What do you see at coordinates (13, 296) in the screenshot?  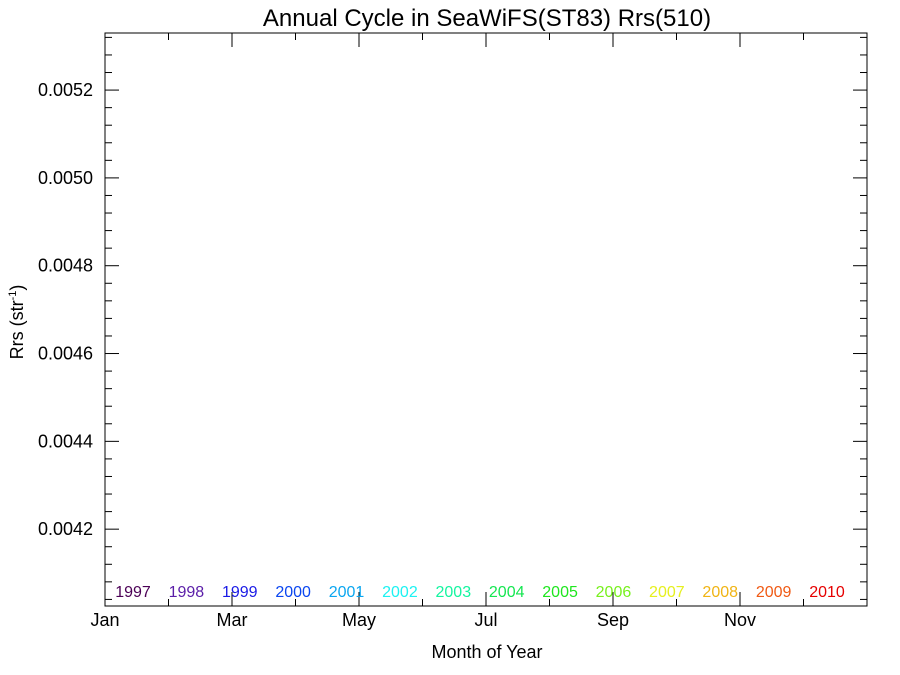 I see `y-axis-label-superscript: -1` at bounding box center [13, 296].